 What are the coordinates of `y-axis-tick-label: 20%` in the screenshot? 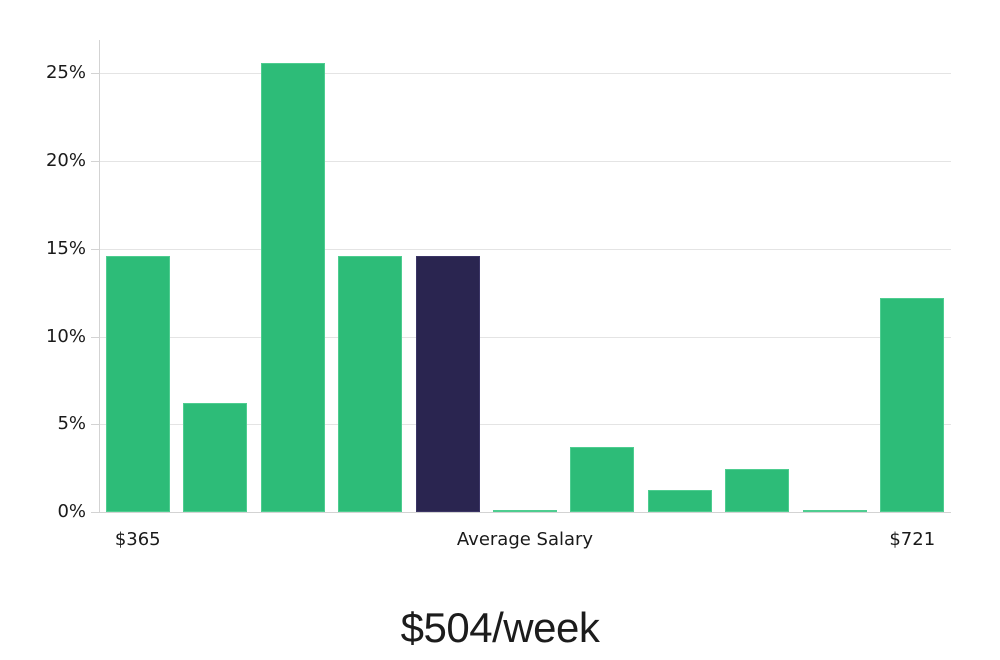 It's located at (65, 161).